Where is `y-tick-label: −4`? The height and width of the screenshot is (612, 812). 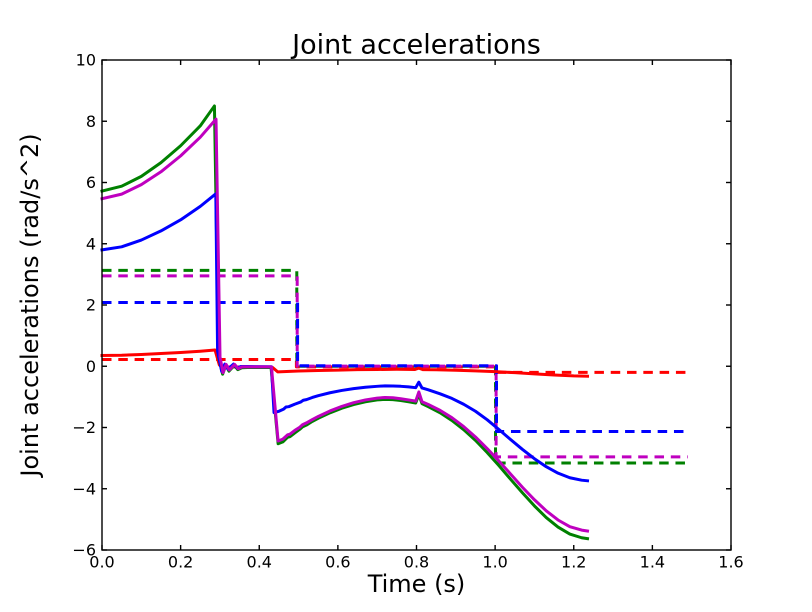
y-tick-label: −4 is located at coordinates (84, 488).